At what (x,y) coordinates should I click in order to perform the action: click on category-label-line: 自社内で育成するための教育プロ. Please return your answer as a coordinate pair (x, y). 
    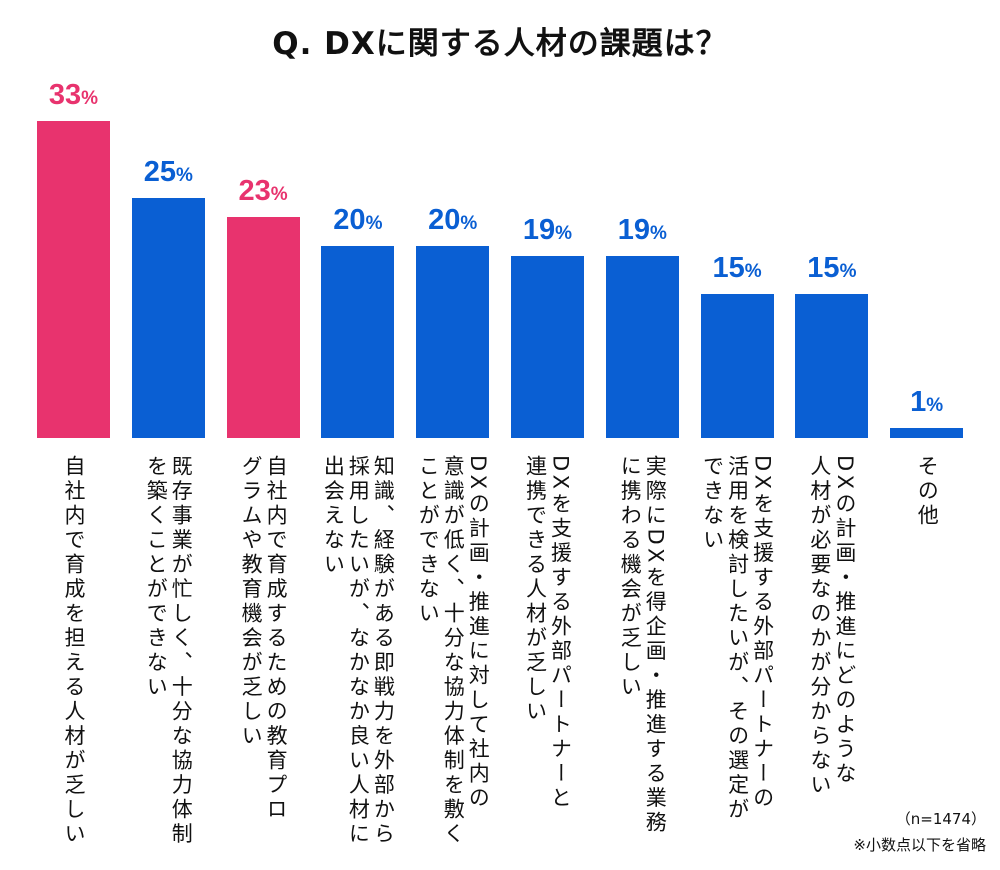
    Looking at the image, I should click on (276, 639).